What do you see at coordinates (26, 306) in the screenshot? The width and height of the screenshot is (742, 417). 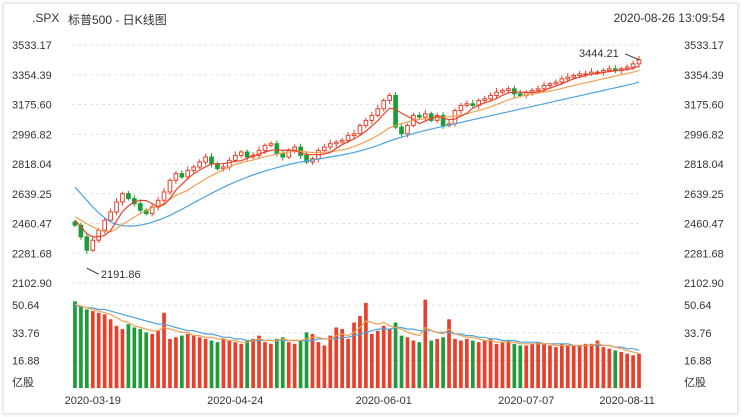 I see `volume-tick-left: 50.64` at bounding box center [26, 306].